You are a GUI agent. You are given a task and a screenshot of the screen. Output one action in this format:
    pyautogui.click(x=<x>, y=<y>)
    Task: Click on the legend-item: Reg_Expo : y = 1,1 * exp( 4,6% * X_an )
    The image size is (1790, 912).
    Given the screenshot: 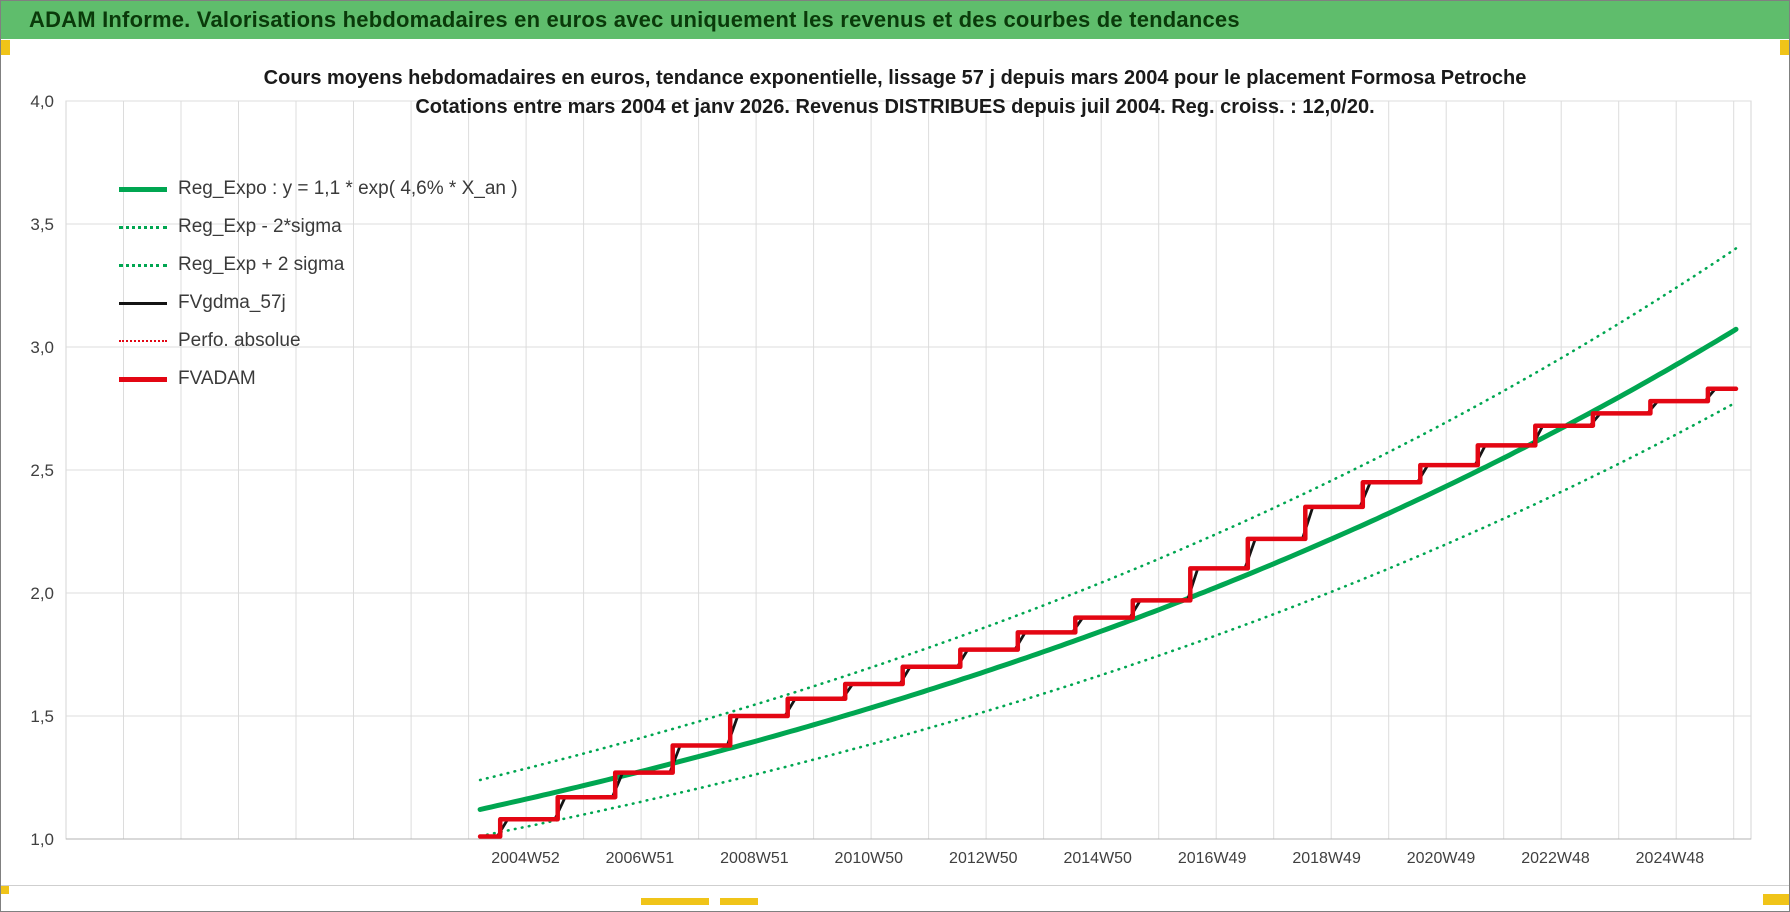 What is the action you would take?
    pyautogui.click(x=318, y=189)
    